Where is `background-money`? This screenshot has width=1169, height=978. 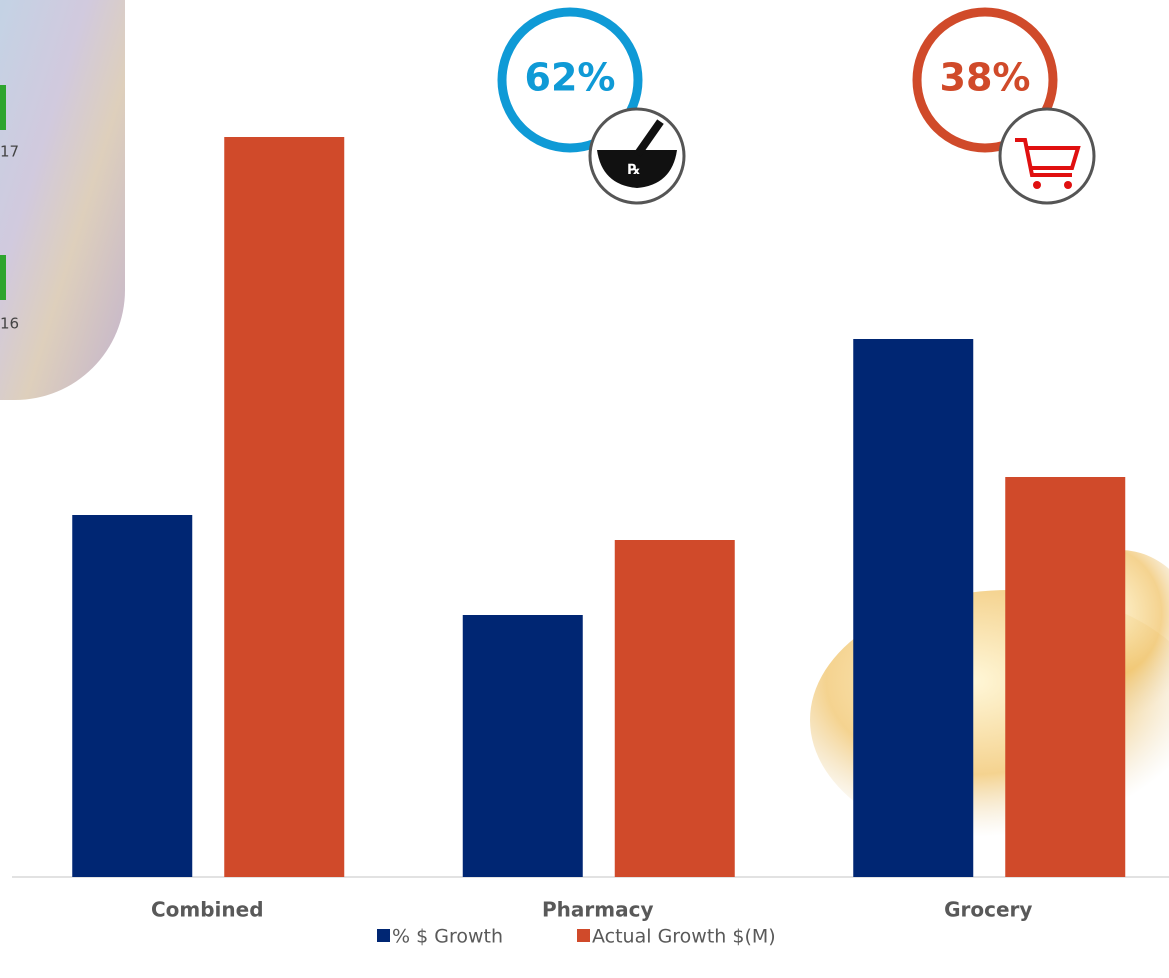
background-money is located at coordinates (62, 200).